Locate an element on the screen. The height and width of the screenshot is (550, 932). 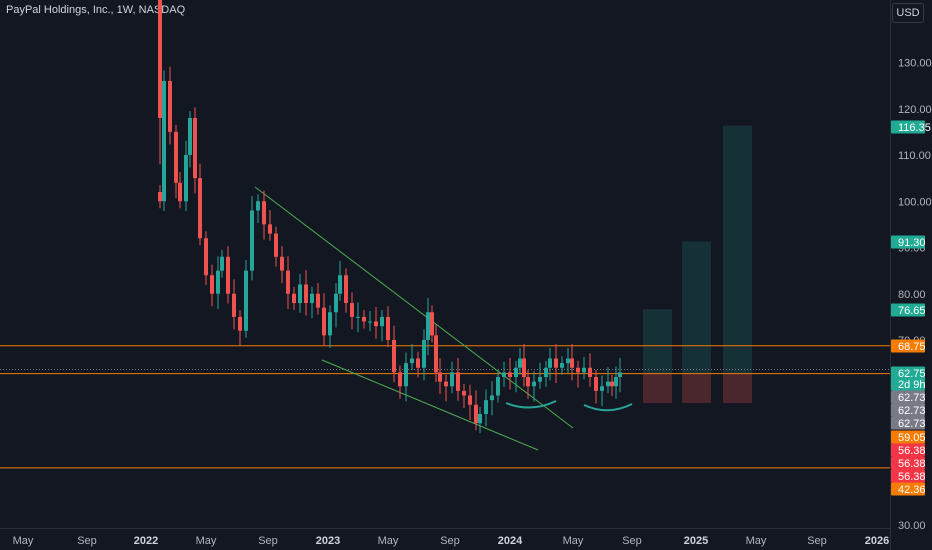
price-tag-label: 76.65 is located at coordinates (912, 311).